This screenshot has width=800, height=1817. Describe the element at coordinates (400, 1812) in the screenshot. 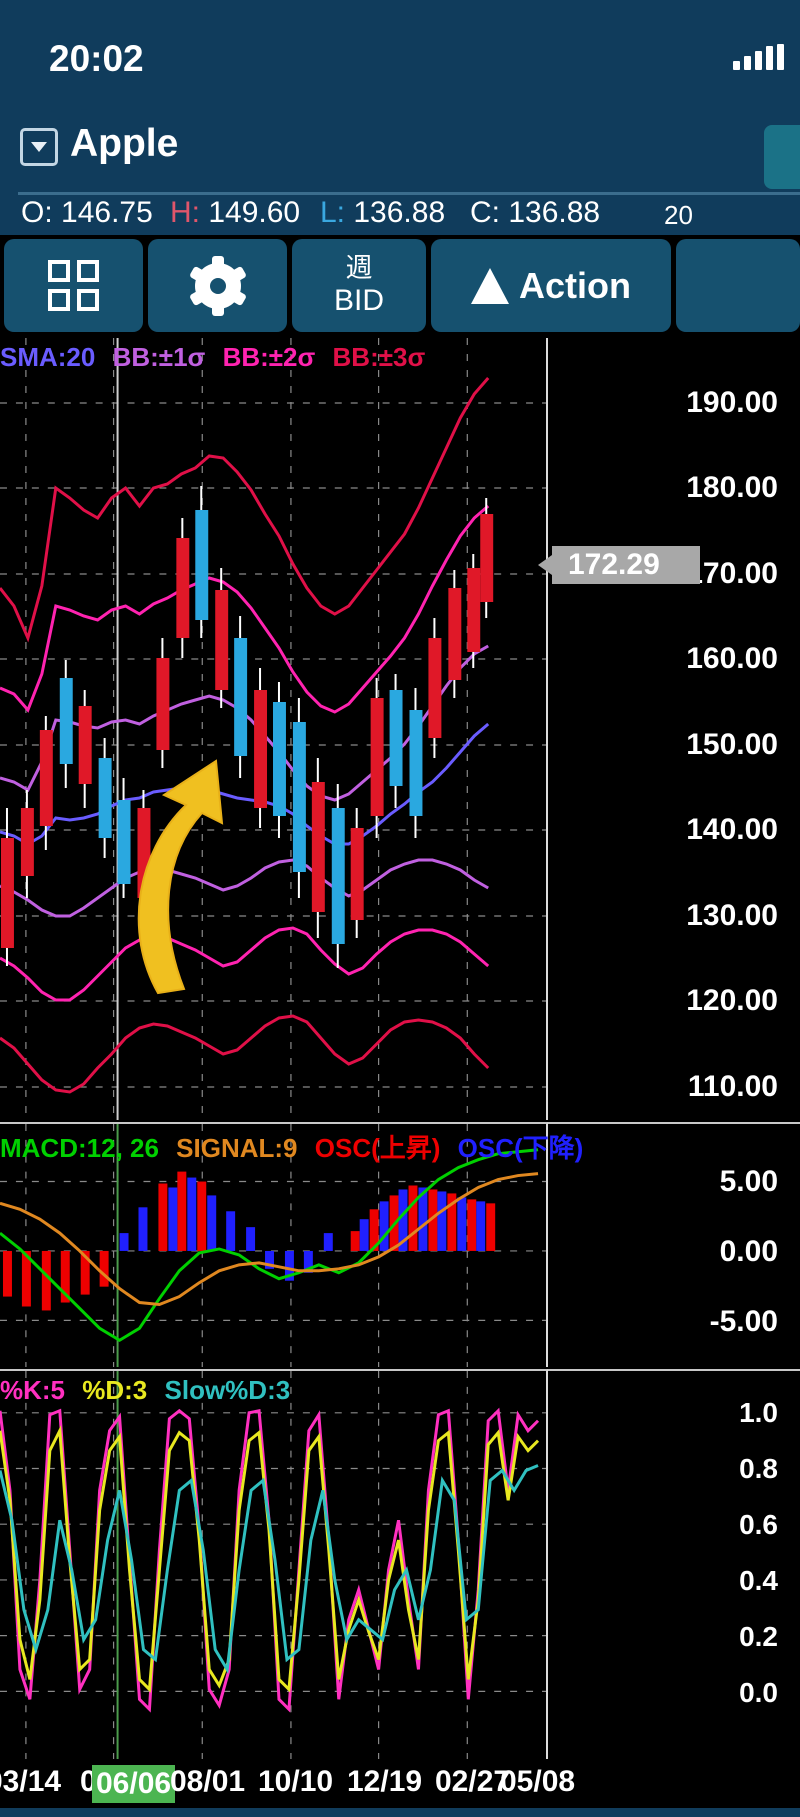

I see `bottom-bar` at that location.